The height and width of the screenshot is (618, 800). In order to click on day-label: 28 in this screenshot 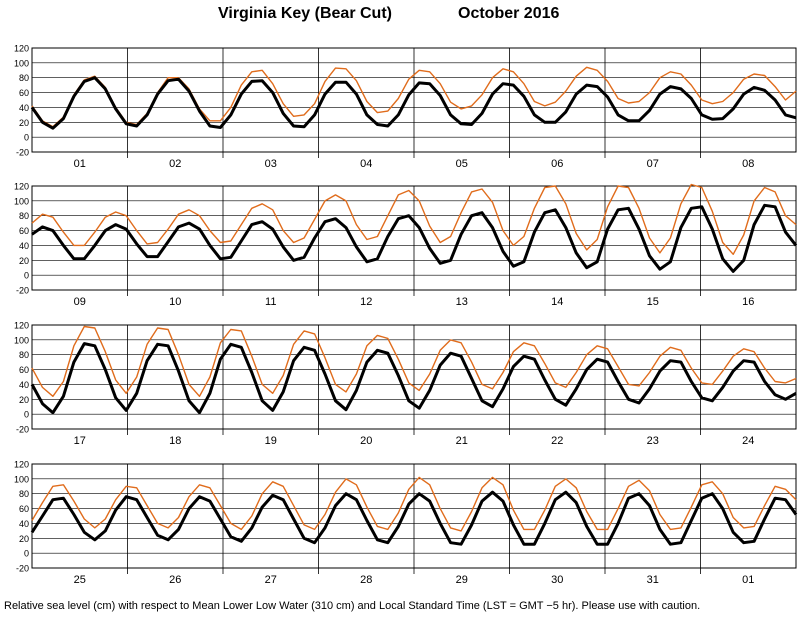, I will do `click(366, 580)`.